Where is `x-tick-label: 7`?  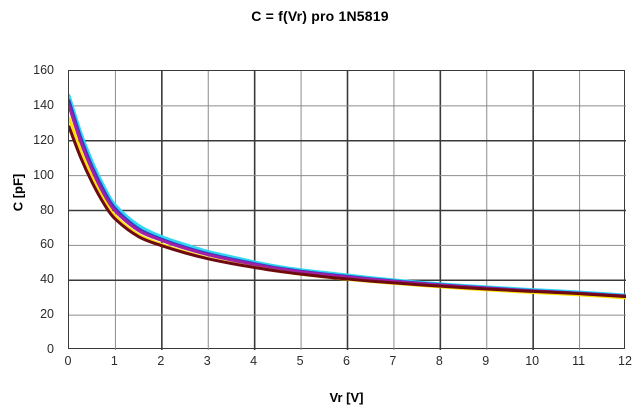 x-tick-label: 7 is located at coordinates (393, 361).